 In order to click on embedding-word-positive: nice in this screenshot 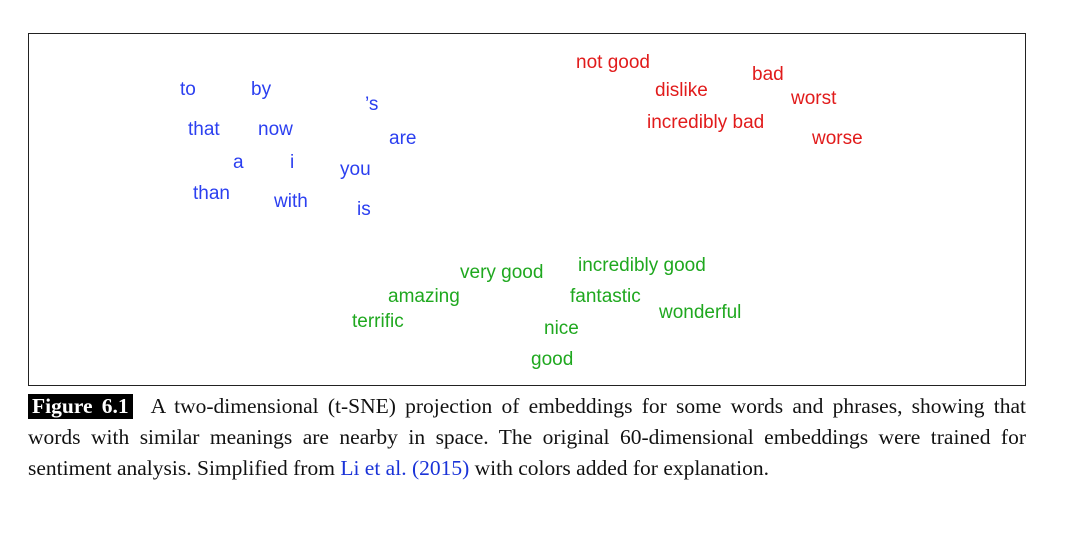, I will do `click(561, 328)`.